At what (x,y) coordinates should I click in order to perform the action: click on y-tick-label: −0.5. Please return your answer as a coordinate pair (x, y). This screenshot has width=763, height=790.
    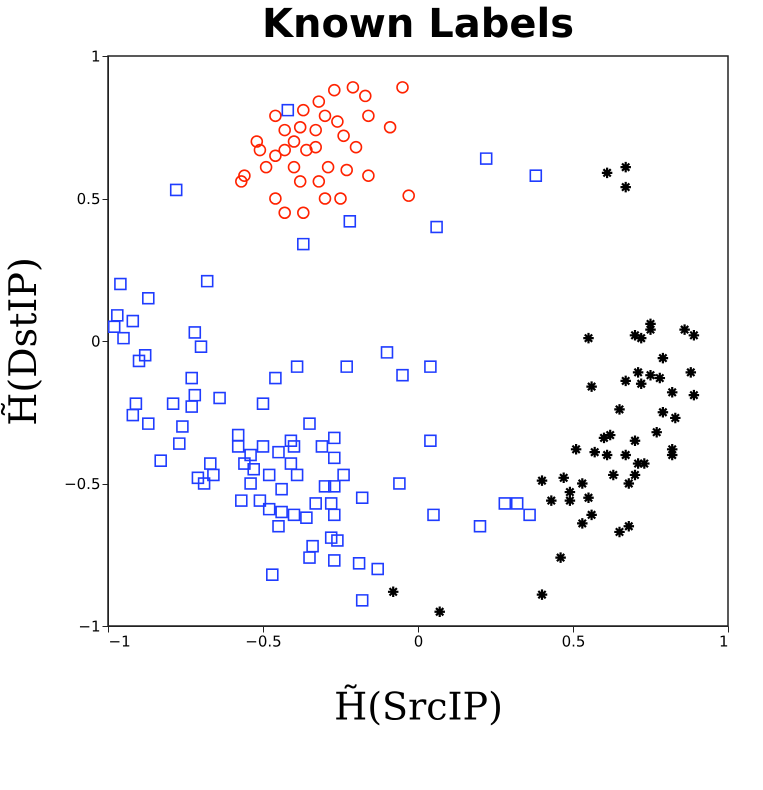
    Looking at the image, I should click on (82, 484).